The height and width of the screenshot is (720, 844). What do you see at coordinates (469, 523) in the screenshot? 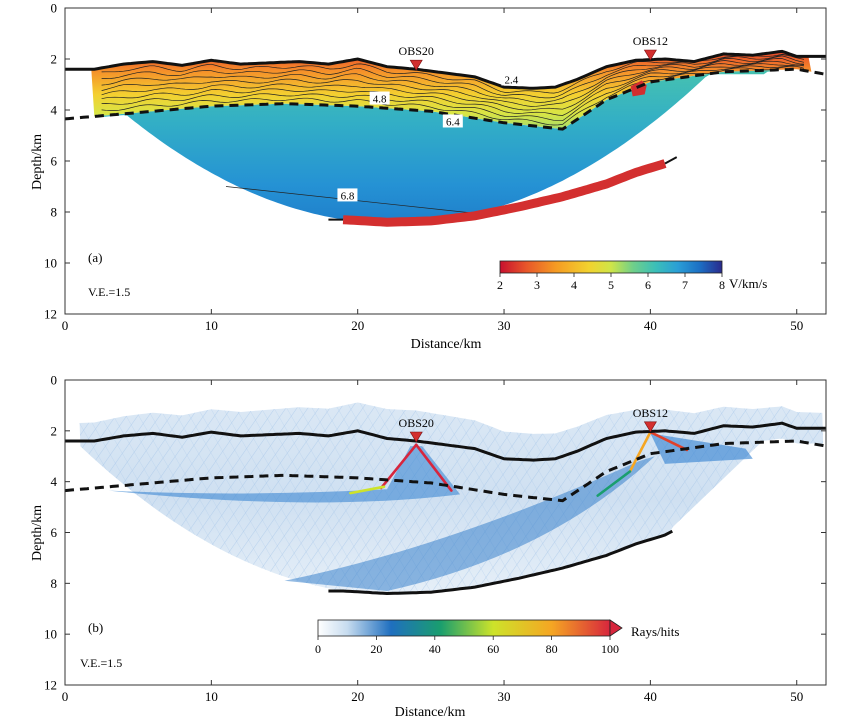
I see `ray-fan-lower` at bounding box center [469, 523].